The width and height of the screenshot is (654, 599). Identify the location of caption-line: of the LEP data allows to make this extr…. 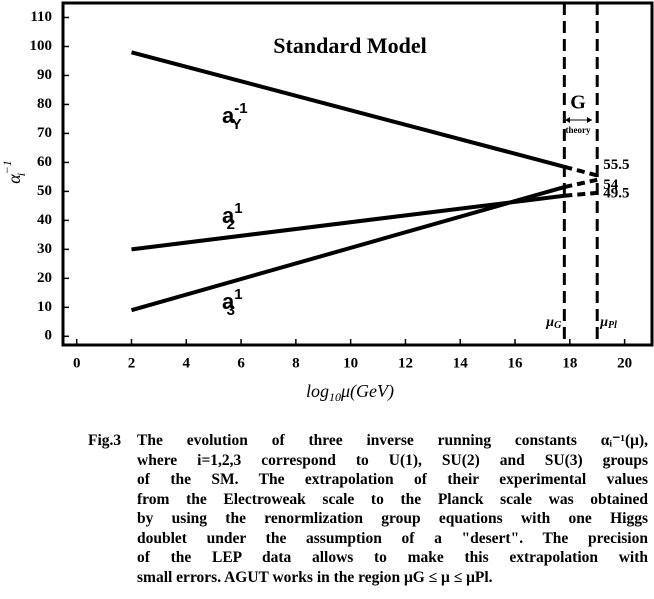
(392, 557).